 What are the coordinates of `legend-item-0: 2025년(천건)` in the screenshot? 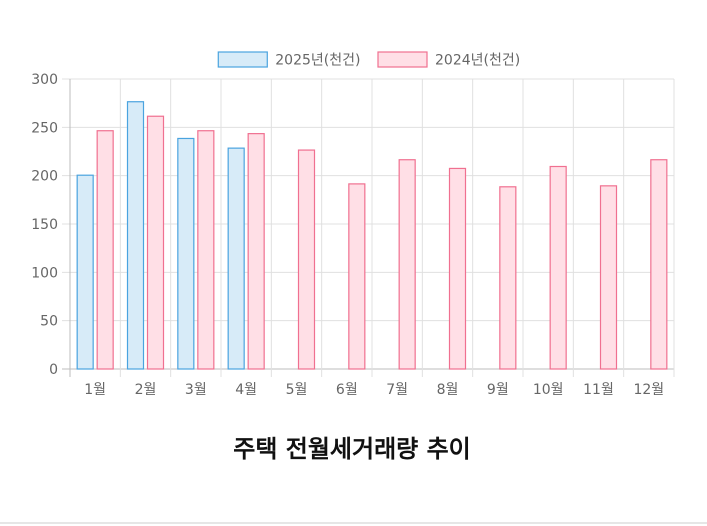 It's located at (288, 60).